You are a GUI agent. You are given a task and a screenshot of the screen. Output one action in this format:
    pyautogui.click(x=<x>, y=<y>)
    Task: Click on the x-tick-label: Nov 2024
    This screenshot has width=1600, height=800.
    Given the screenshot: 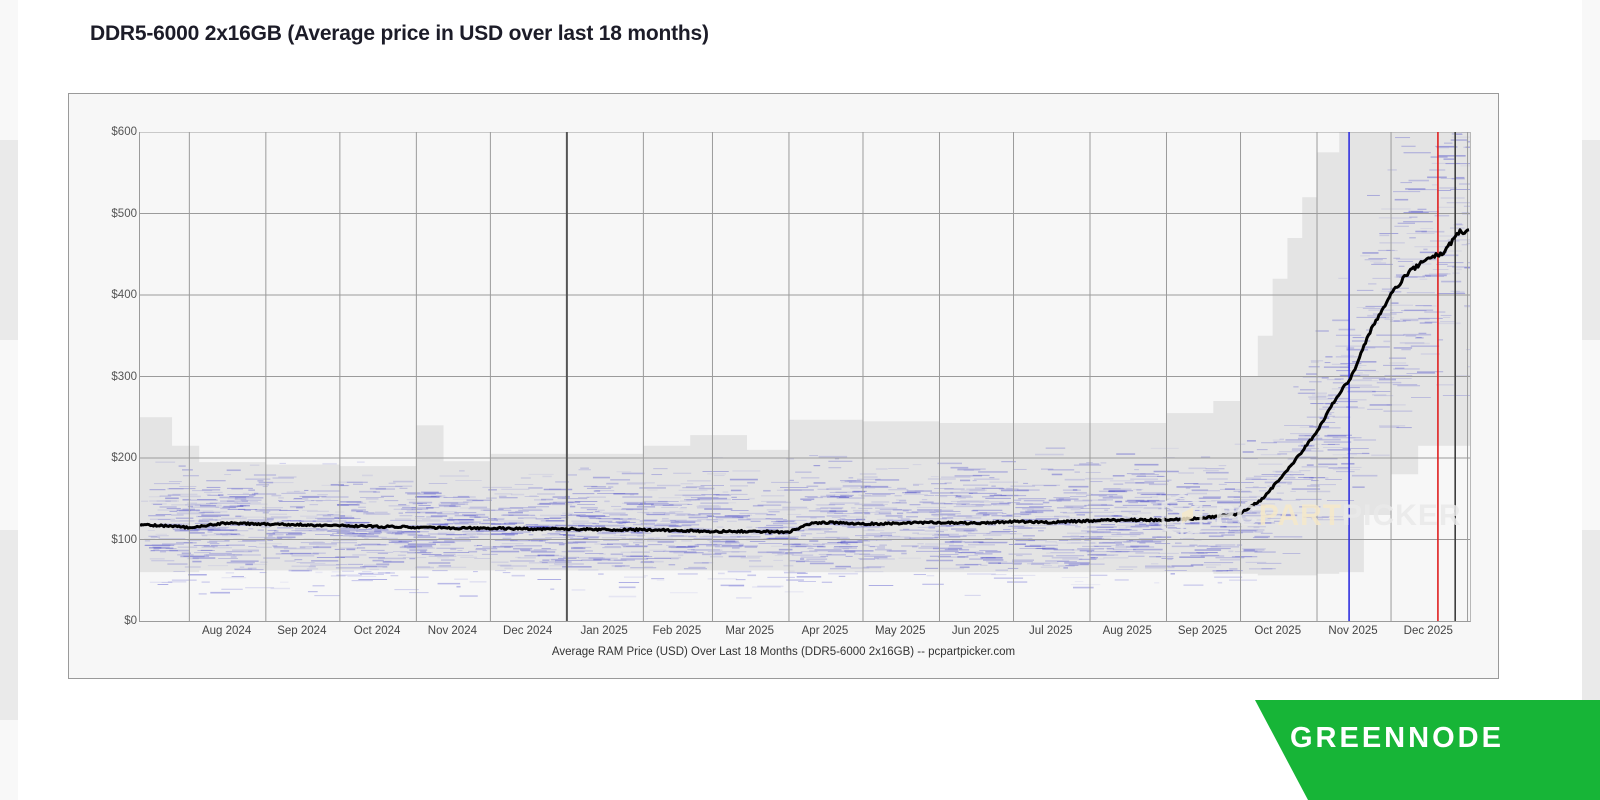 What is the action you would take?
    pyautogui.click(x=452, y=631)
    